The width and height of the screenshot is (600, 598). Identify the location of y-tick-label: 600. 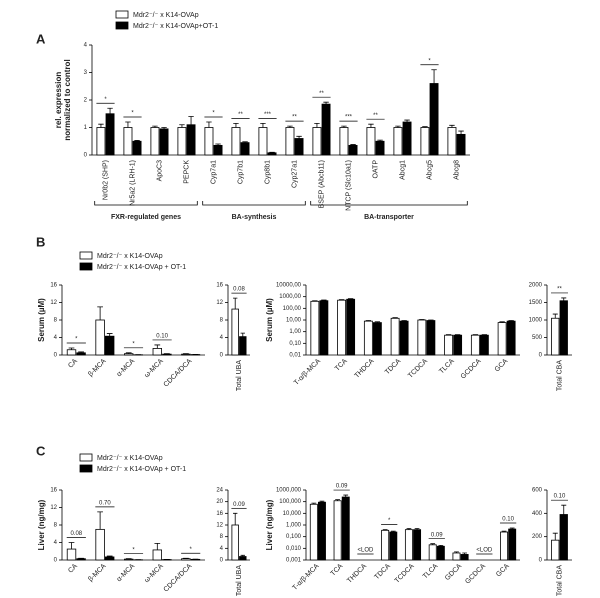
(537, 491).